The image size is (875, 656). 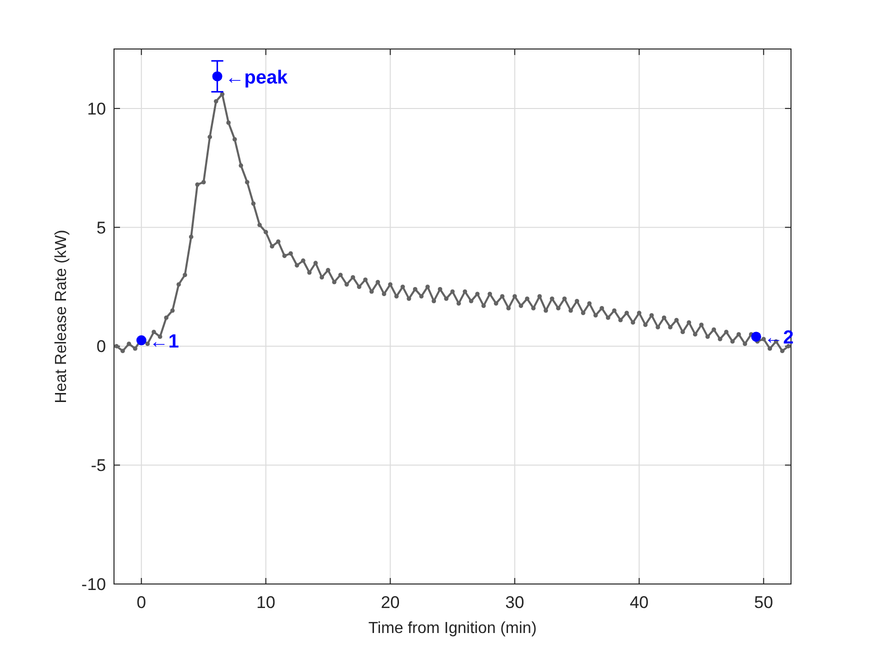 I want to click on y-tick-label: 5, so click(x=101, y=228).